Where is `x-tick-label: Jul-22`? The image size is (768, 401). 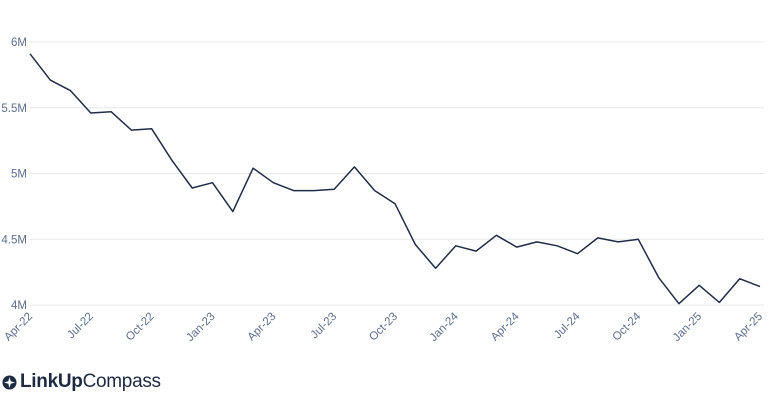 x-tick-label: Jul-22 is located at coordinates (80, 326).